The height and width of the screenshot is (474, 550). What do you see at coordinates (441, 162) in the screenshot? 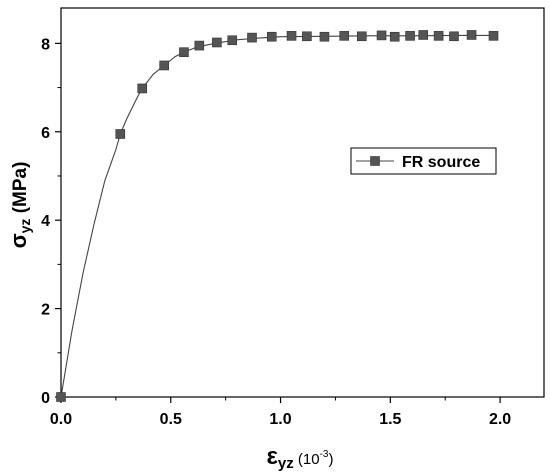
I see `legend-label: FR source` at bounding box center [441, 162].